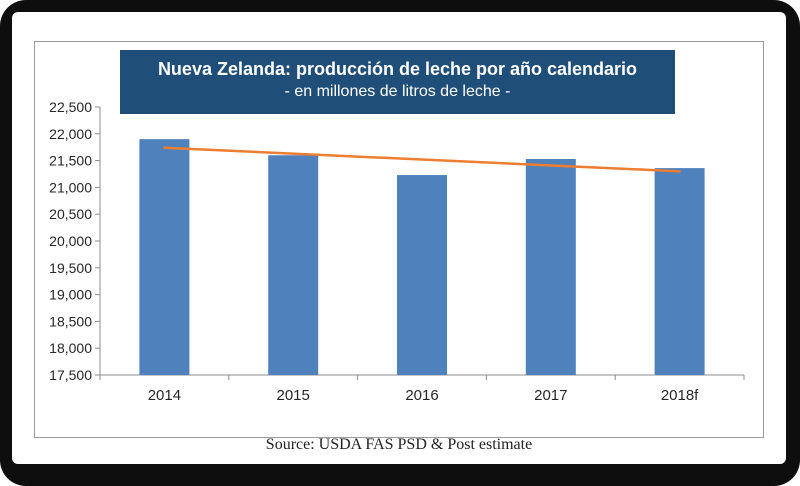 Image resolution: width=800 pixels, height=486 pixels. What do you see at coordinates (397, 91) in the screenshot?
I see `chart-subtitle: - en millones de litros de leche -` at bounding box center [397, 91].